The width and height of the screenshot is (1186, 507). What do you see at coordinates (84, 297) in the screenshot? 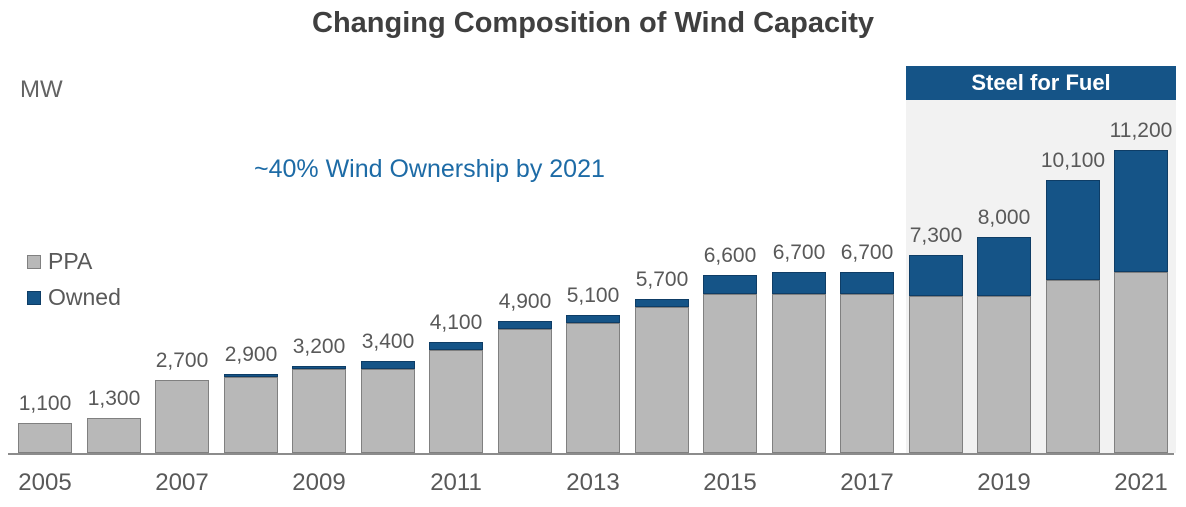
I see `legend-label-owned: Owned` at bounding box center [84, 297].